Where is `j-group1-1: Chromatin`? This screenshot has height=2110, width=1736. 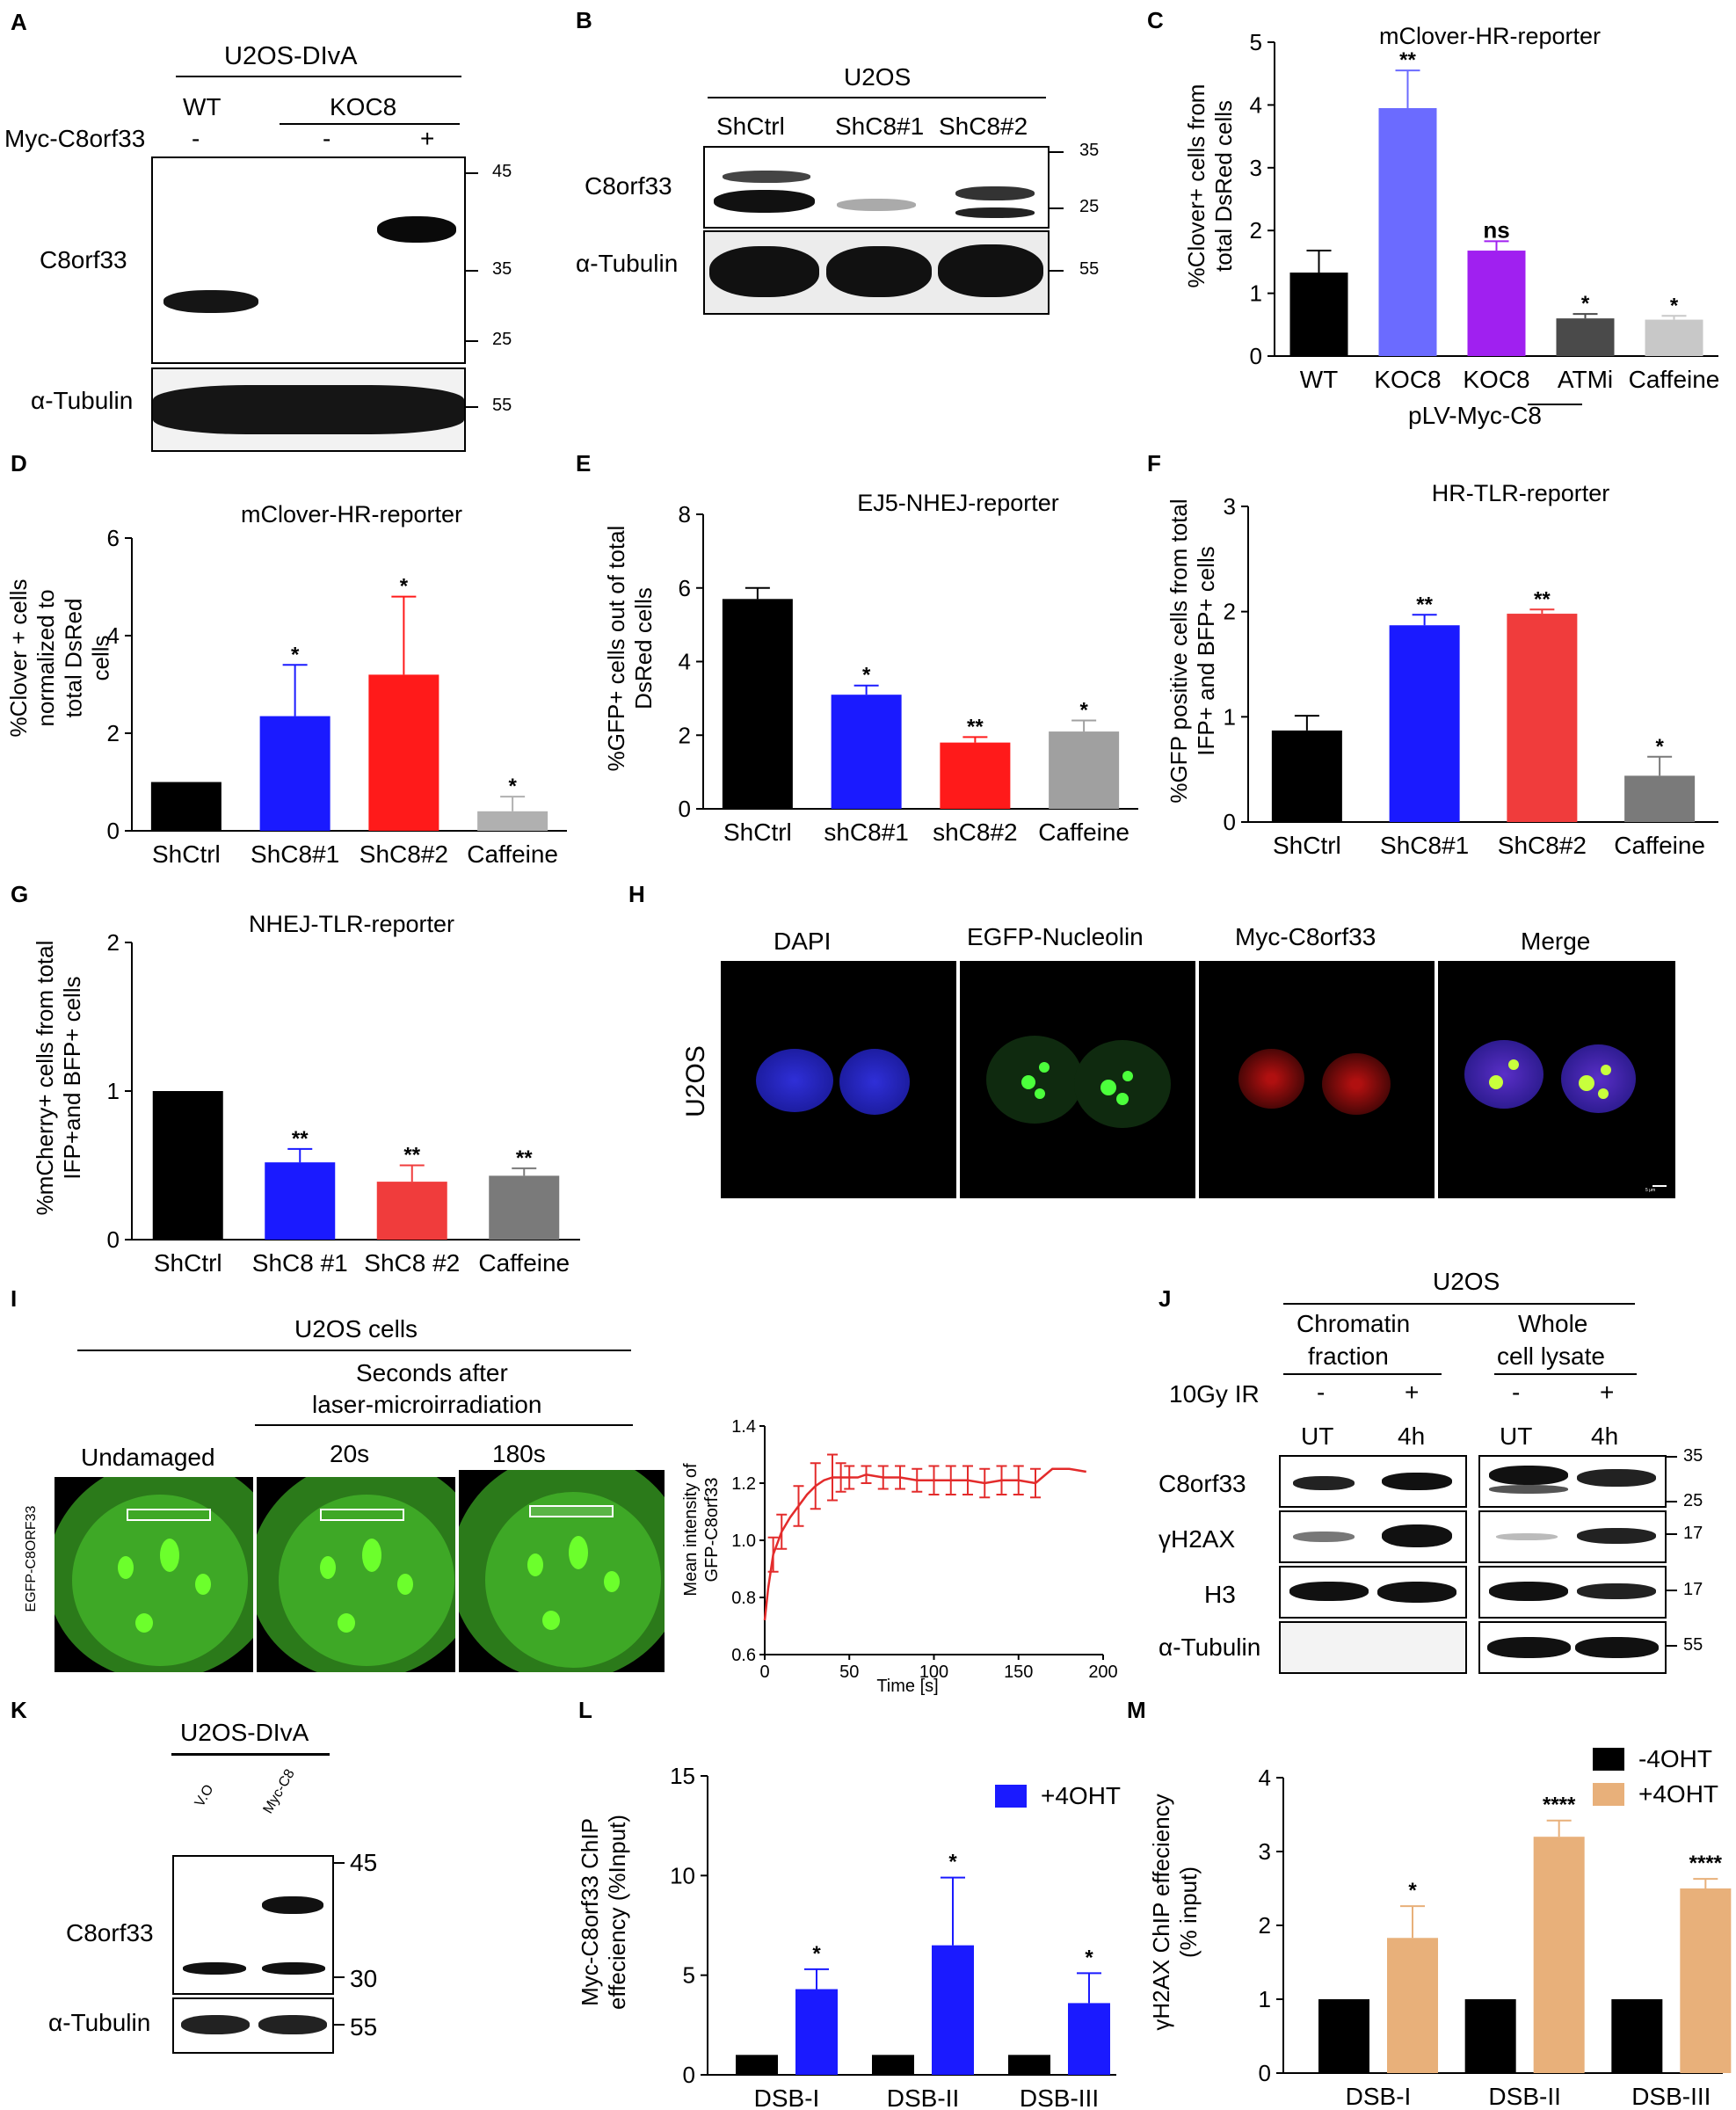
j-group1-1: Chromatin is located at coordinates (1354, 1323).